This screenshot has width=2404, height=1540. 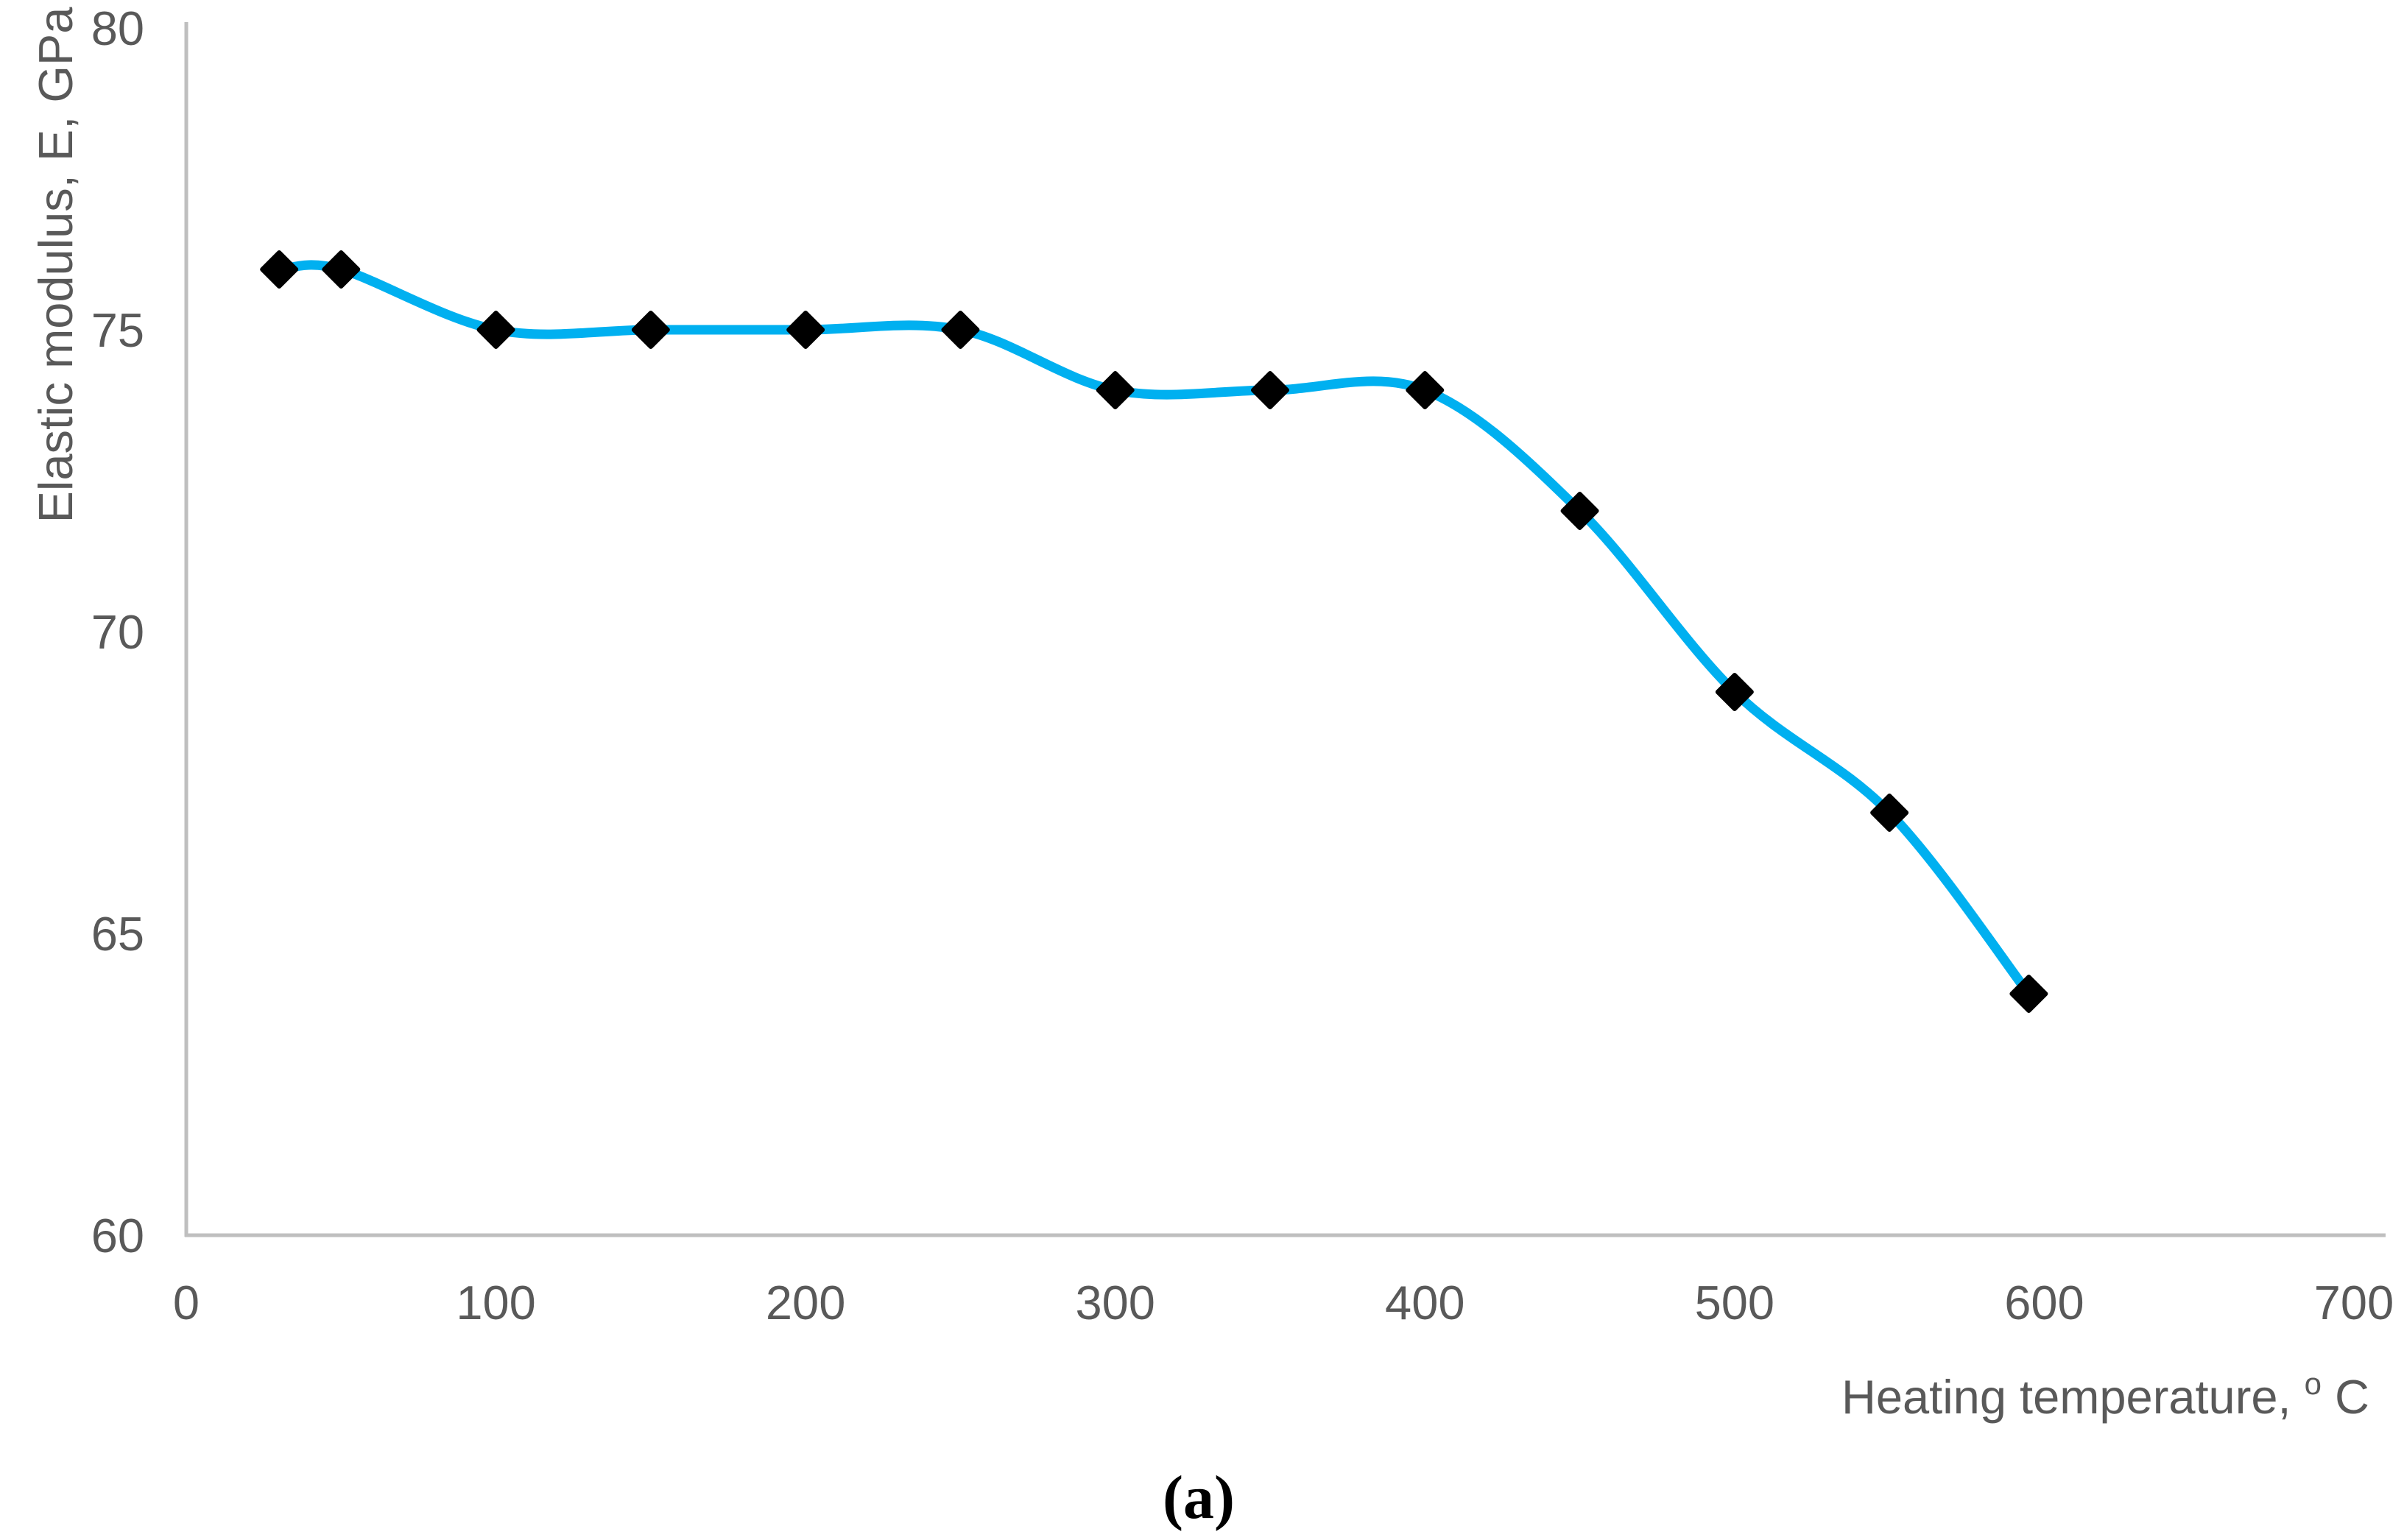 What do you see at coordinates (2044, 1302) in the screenshot?
I see `x-tick-label: 600` at bounding box center [2044, 1302].